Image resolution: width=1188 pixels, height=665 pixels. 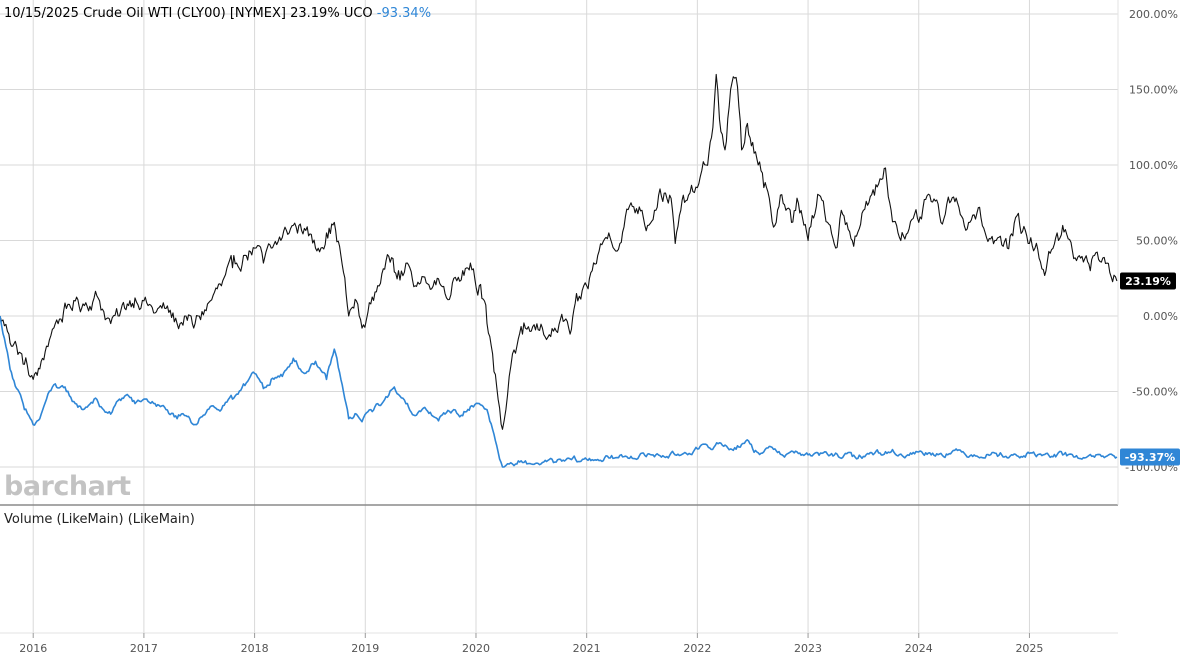 I want to click on x-tick-label: 2016, so click(x=33, y=648).